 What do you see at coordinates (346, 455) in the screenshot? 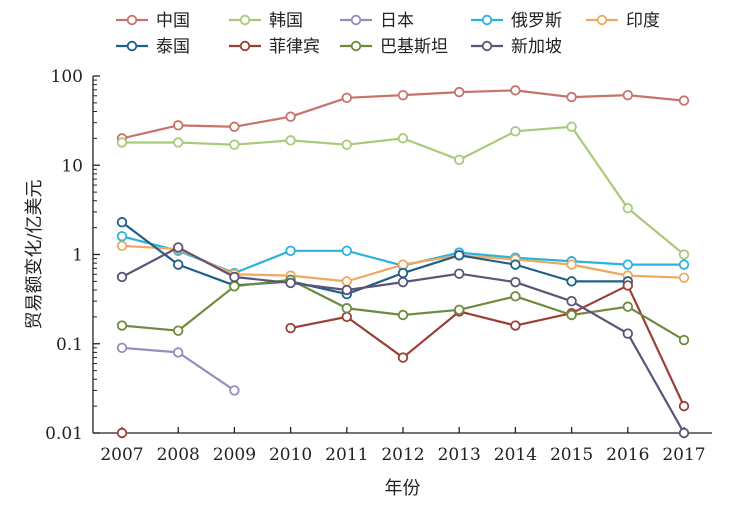
I see `x-tick-label: 2011` at bounding box center [346, 455].